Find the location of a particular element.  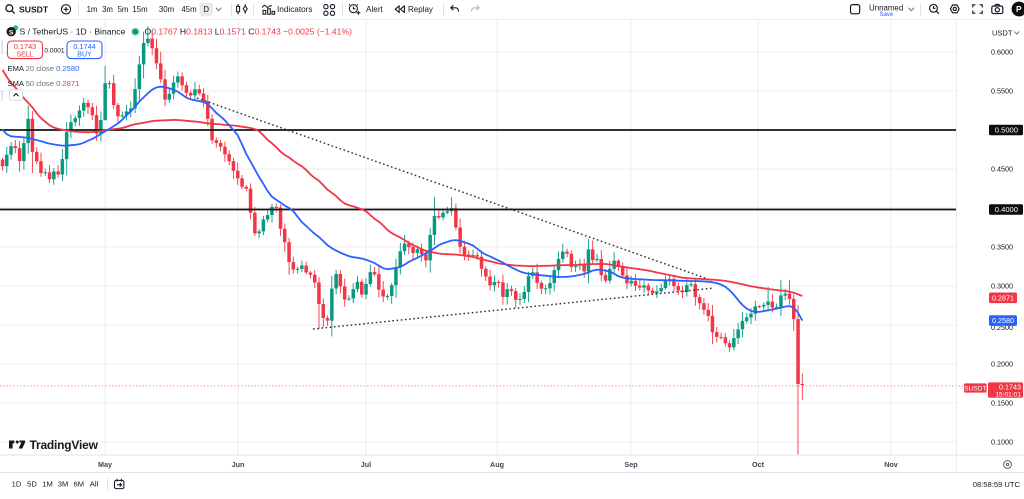

svg-text: 5D is located at coordinates (32, 484).